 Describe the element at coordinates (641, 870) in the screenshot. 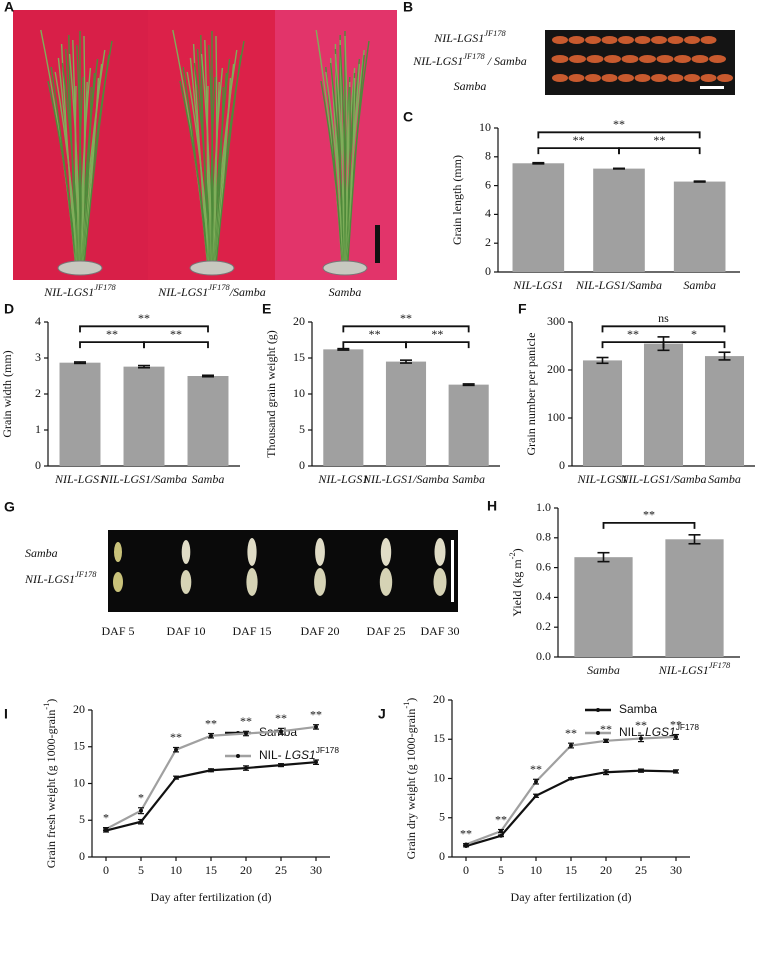

I see `x-tick-label: 25` at that location.